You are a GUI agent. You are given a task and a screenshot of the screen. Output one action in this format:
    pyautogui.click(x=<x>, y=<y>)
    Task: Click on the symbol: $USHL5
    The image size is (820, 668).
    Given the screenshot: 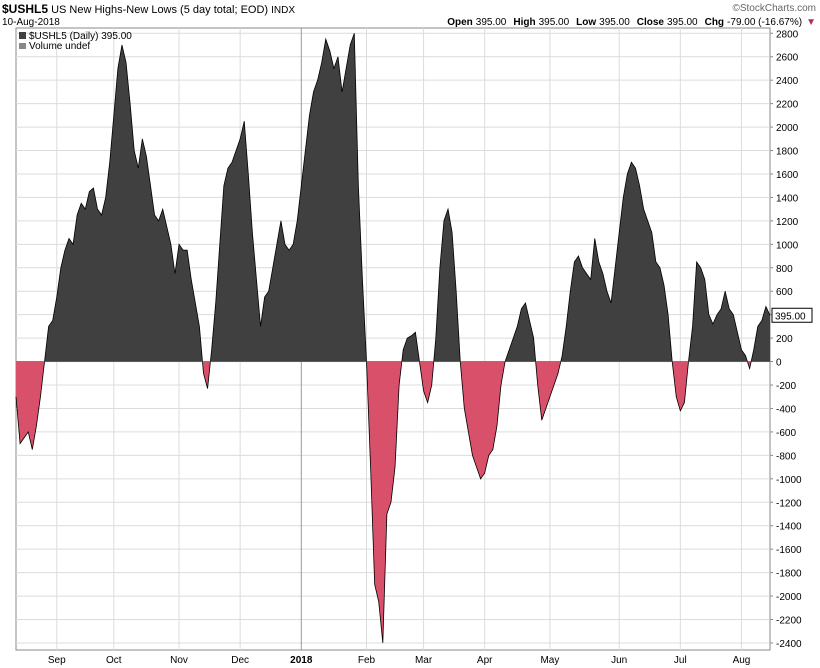 What is the action you would take?
    pyautogui.click(x=25, y=9)
    